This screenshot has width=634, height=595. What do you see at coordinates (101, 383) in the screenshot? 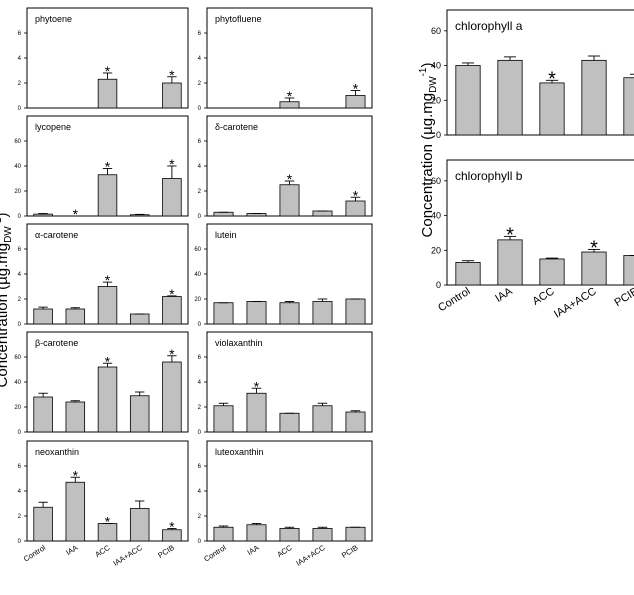
I see `panel: β-carotene 0 20 40 60 * *` at bounding box center [101, 383].